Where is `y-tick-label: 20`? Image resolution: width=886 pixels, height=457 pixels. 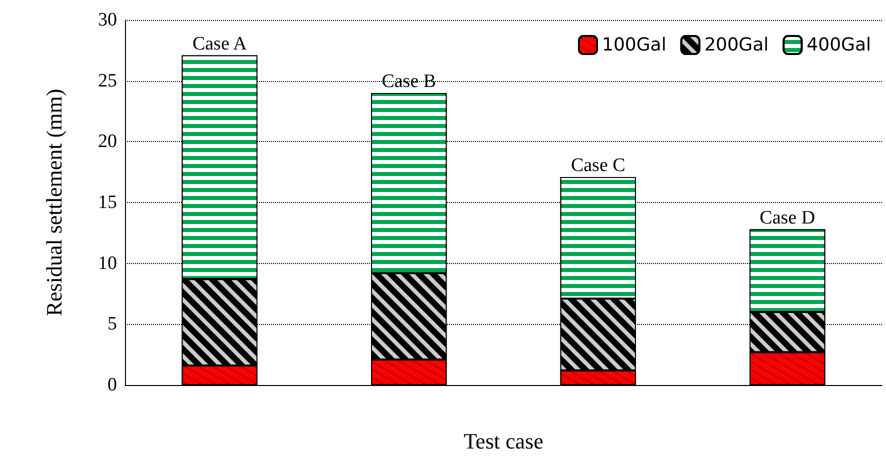
y-tick-label: 20 is located at coordinates (107, 141).